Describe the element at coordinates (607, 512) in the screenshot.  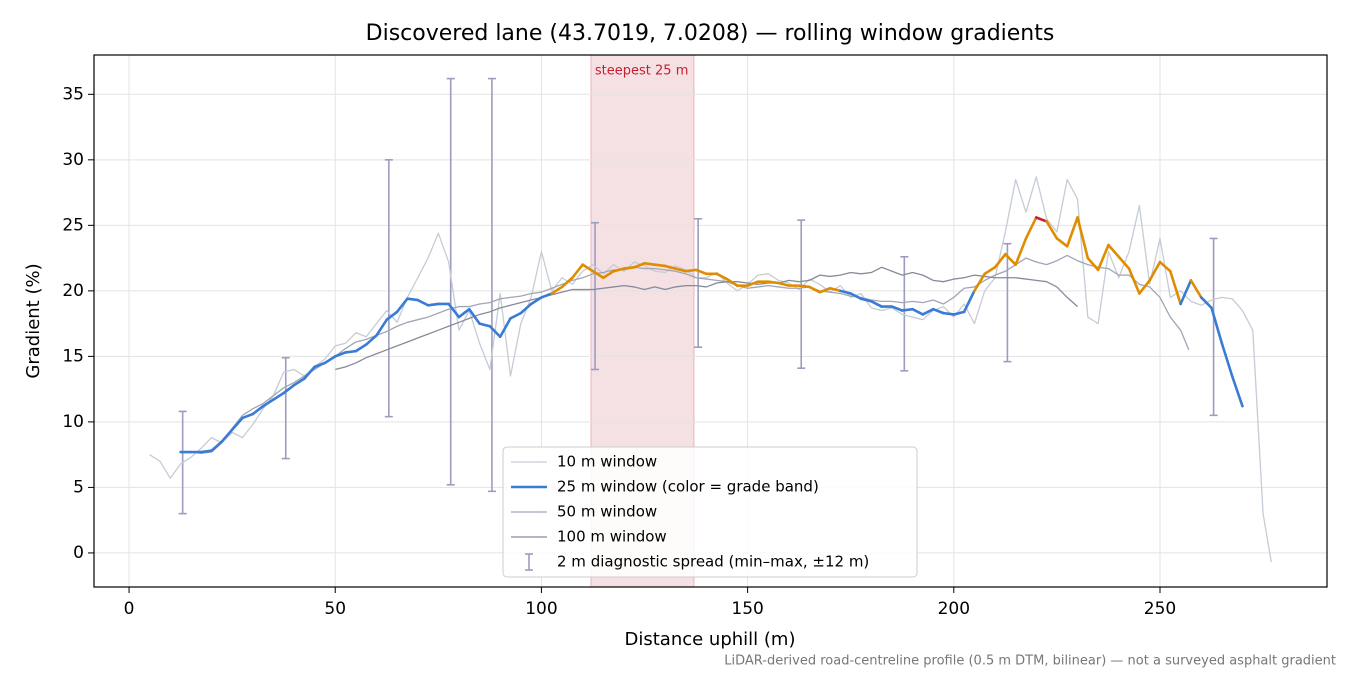
I see `legend-label: 50 m window` at that location.